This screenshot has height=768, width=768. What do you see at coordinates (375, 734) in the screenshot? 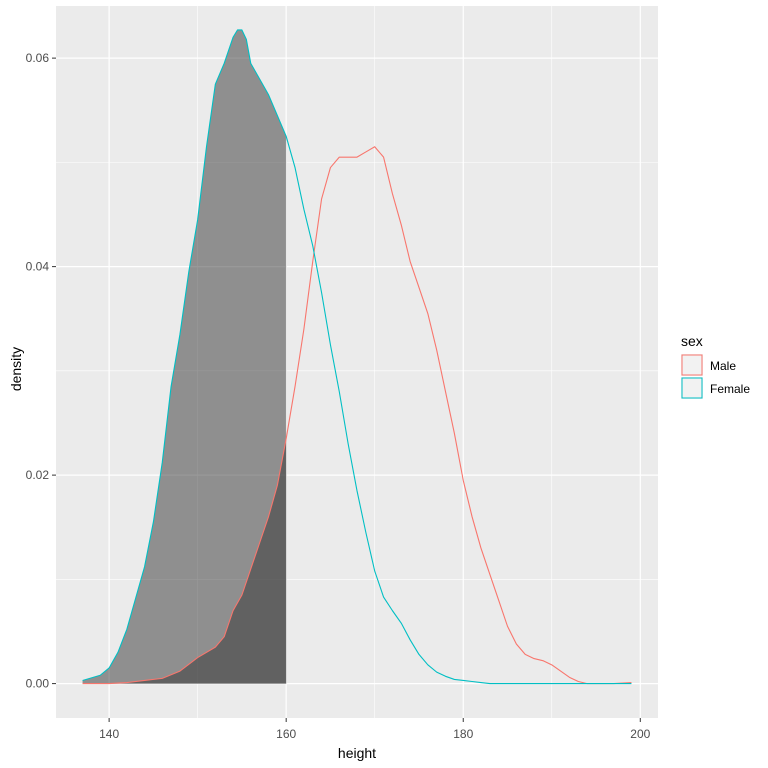
I see `x-tick-labels: 140 160 180 200` at bounding box center [375, 734].